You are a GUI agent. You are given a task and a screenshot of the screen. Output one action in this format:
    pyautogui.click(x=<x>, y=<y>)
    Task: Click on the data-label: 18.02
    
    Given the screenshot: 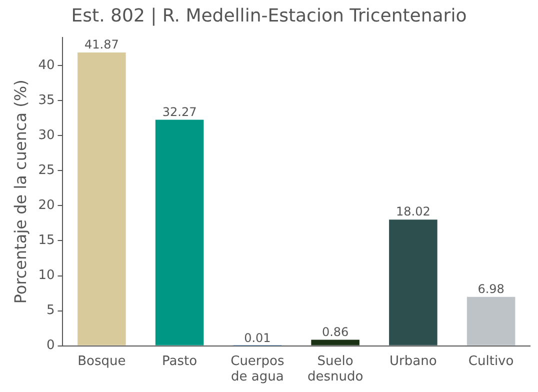 What is the action you would take?
    pyautogui.click(x=413, y=211)
    